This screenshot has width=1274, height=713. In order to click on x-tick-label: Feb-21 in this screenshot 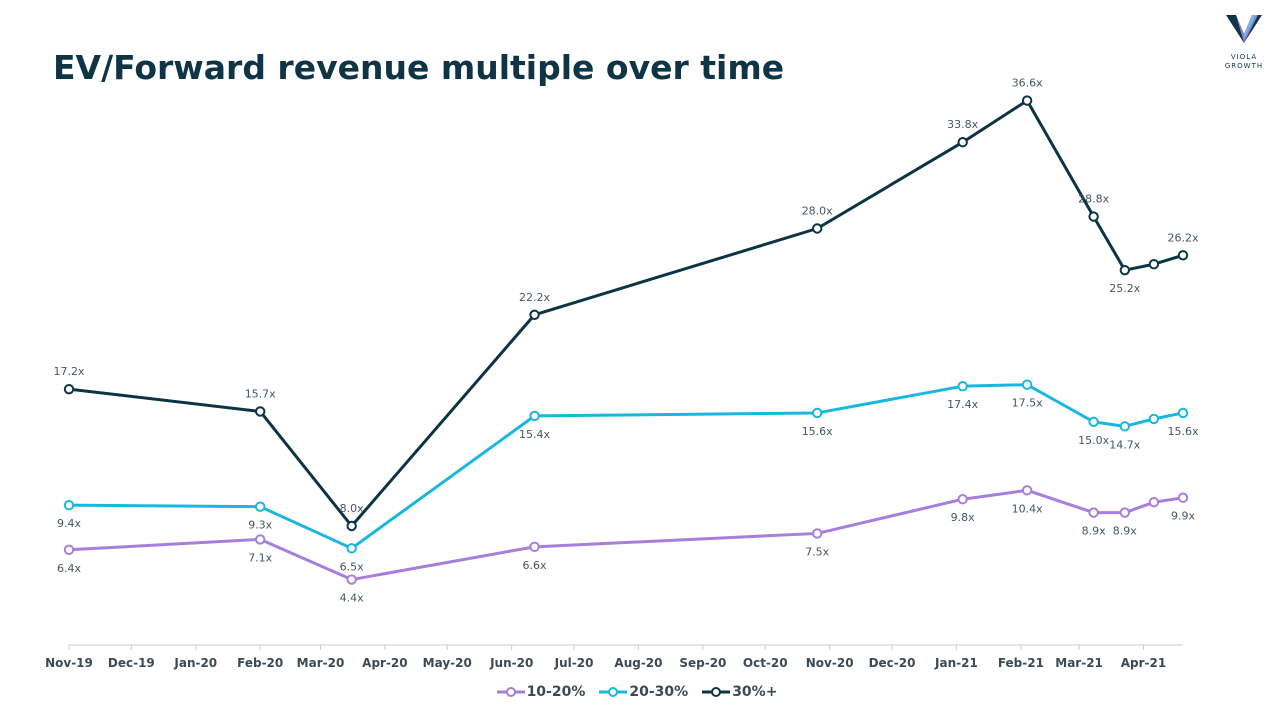, I will do `click(1021, 663)`.